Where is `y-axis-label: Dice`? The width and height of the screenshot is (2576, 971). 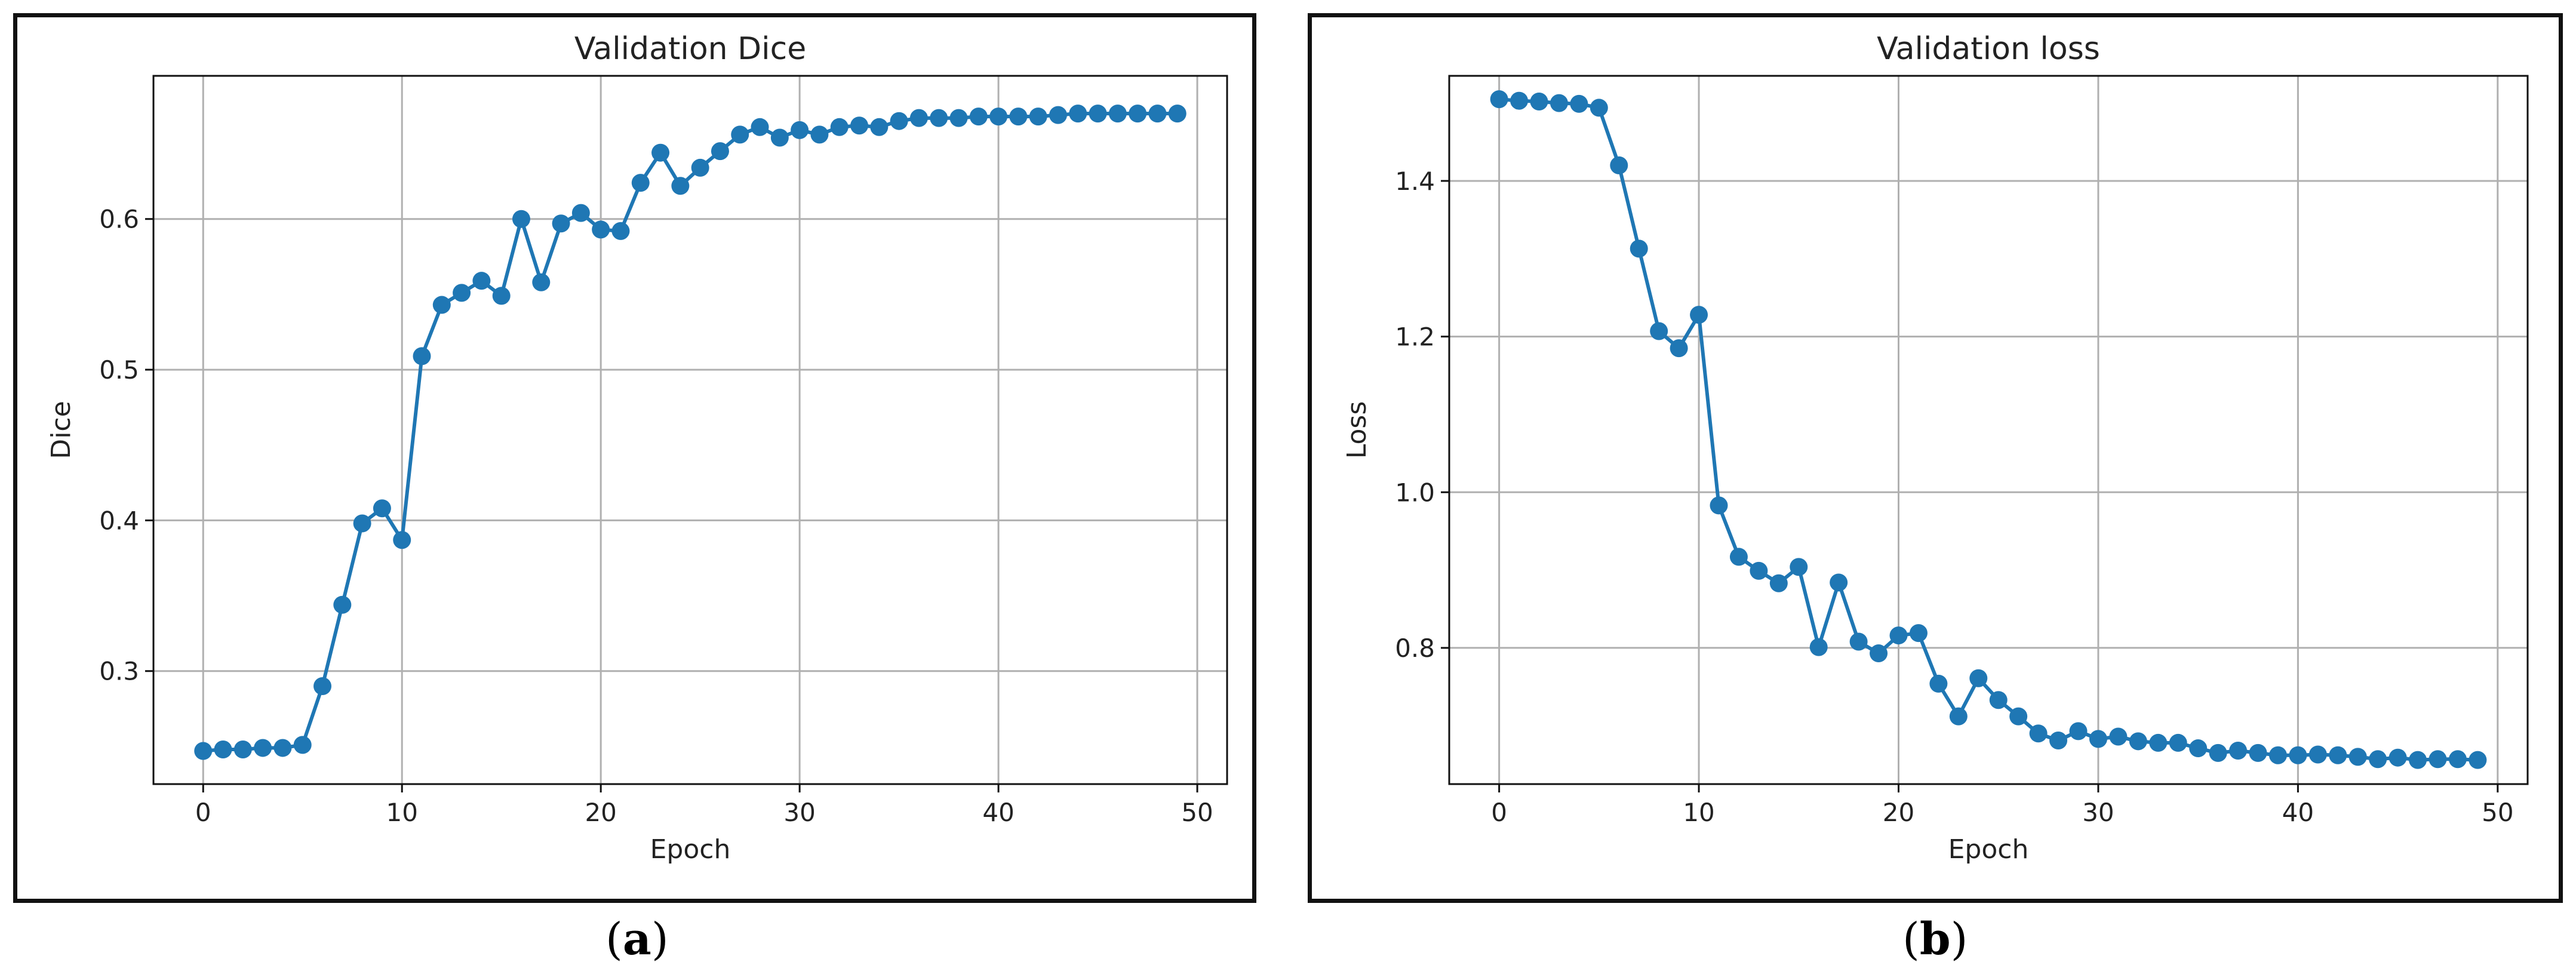 y-axis-label: Dice is located at coordinates (61, 430).